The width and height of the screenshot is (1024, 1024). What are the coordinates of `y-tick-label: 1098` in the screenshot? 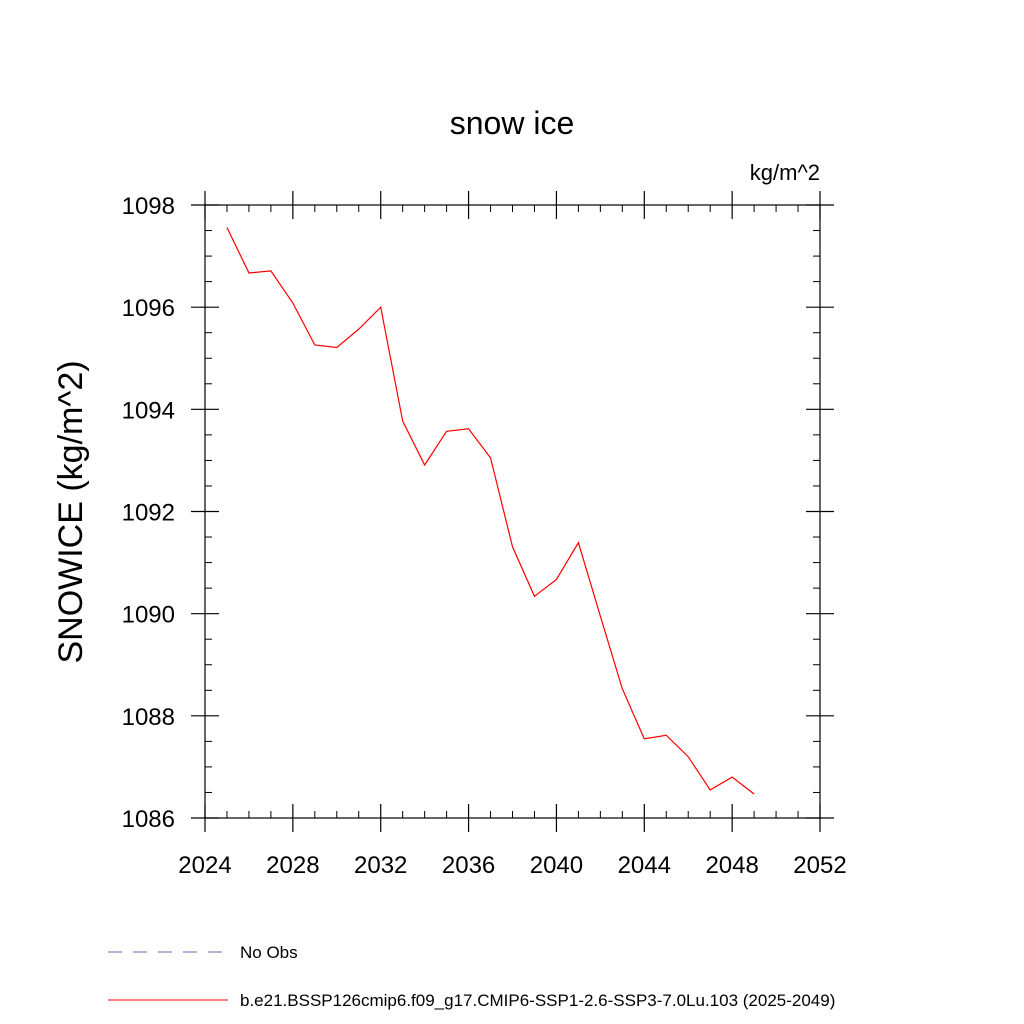 It's located at (148, 206).